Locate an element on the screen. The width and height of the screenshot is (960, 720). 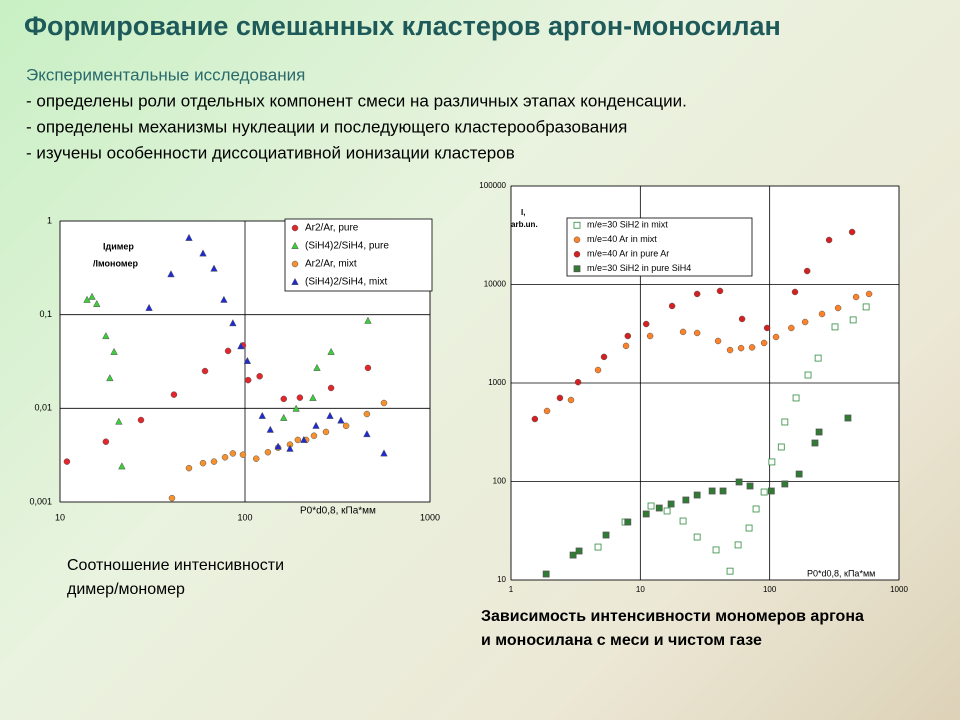
y-tick-label: 0,1 is located at coordinates (45, 314).